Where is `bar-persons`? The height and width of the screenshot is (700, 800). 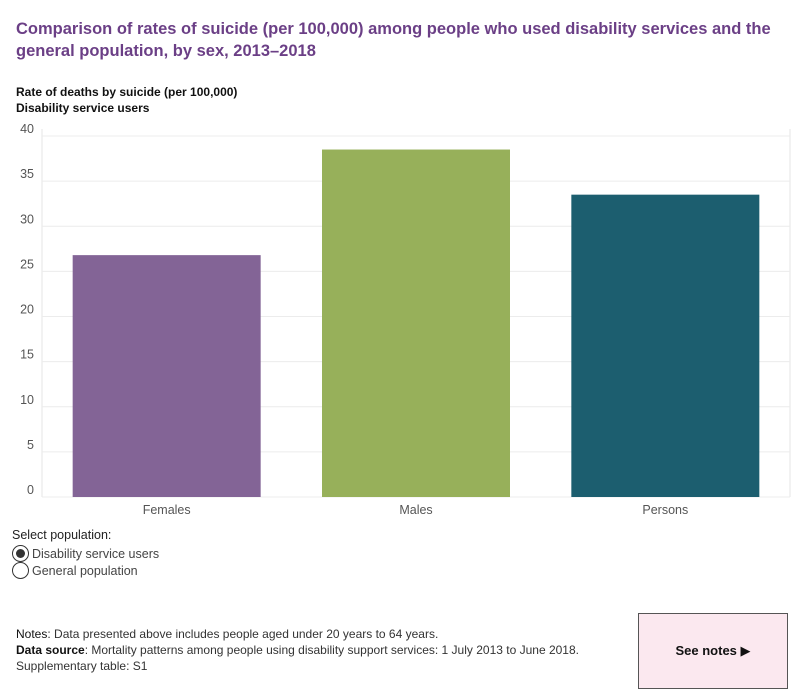
bar-persons is located at coordinates (665, 345).